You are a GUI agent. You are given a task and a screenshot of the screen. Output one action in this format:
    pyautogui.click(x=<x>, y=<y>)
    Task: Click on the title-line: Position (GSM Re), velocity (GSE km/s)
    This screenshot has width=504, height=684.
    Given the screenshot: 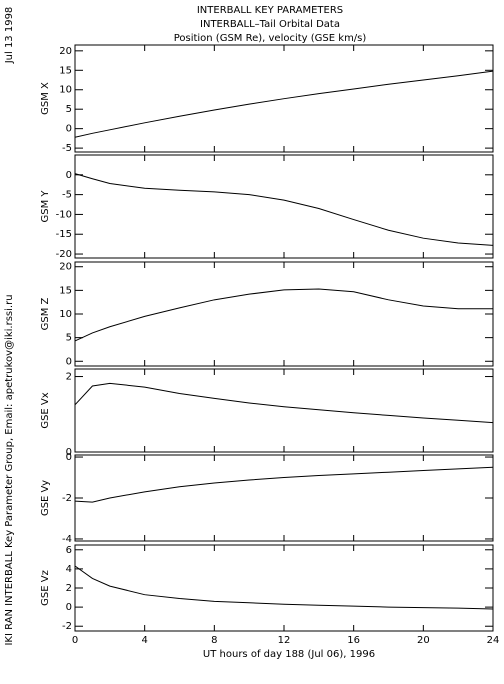 What is the action you would take?
    pyautogui.click(x=270, y=38)
    